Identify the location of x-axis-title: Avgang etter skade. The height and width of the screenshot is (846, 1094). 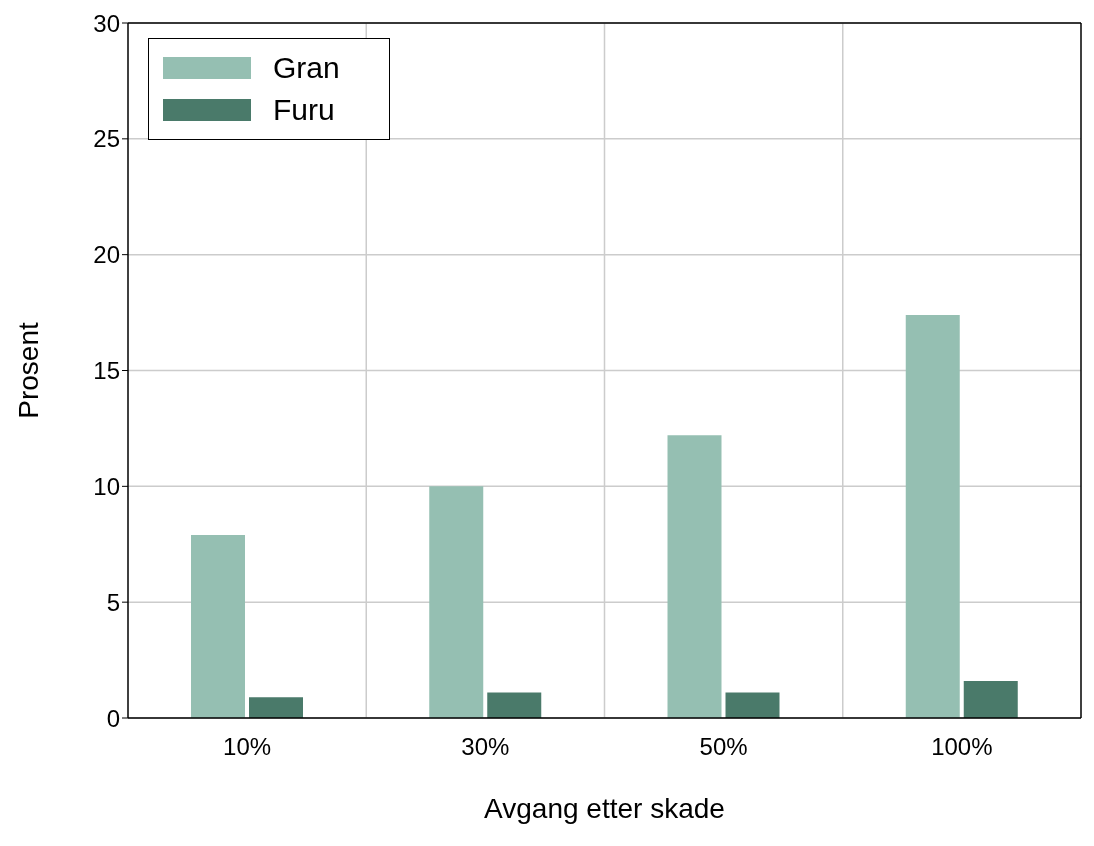
(604, 808).